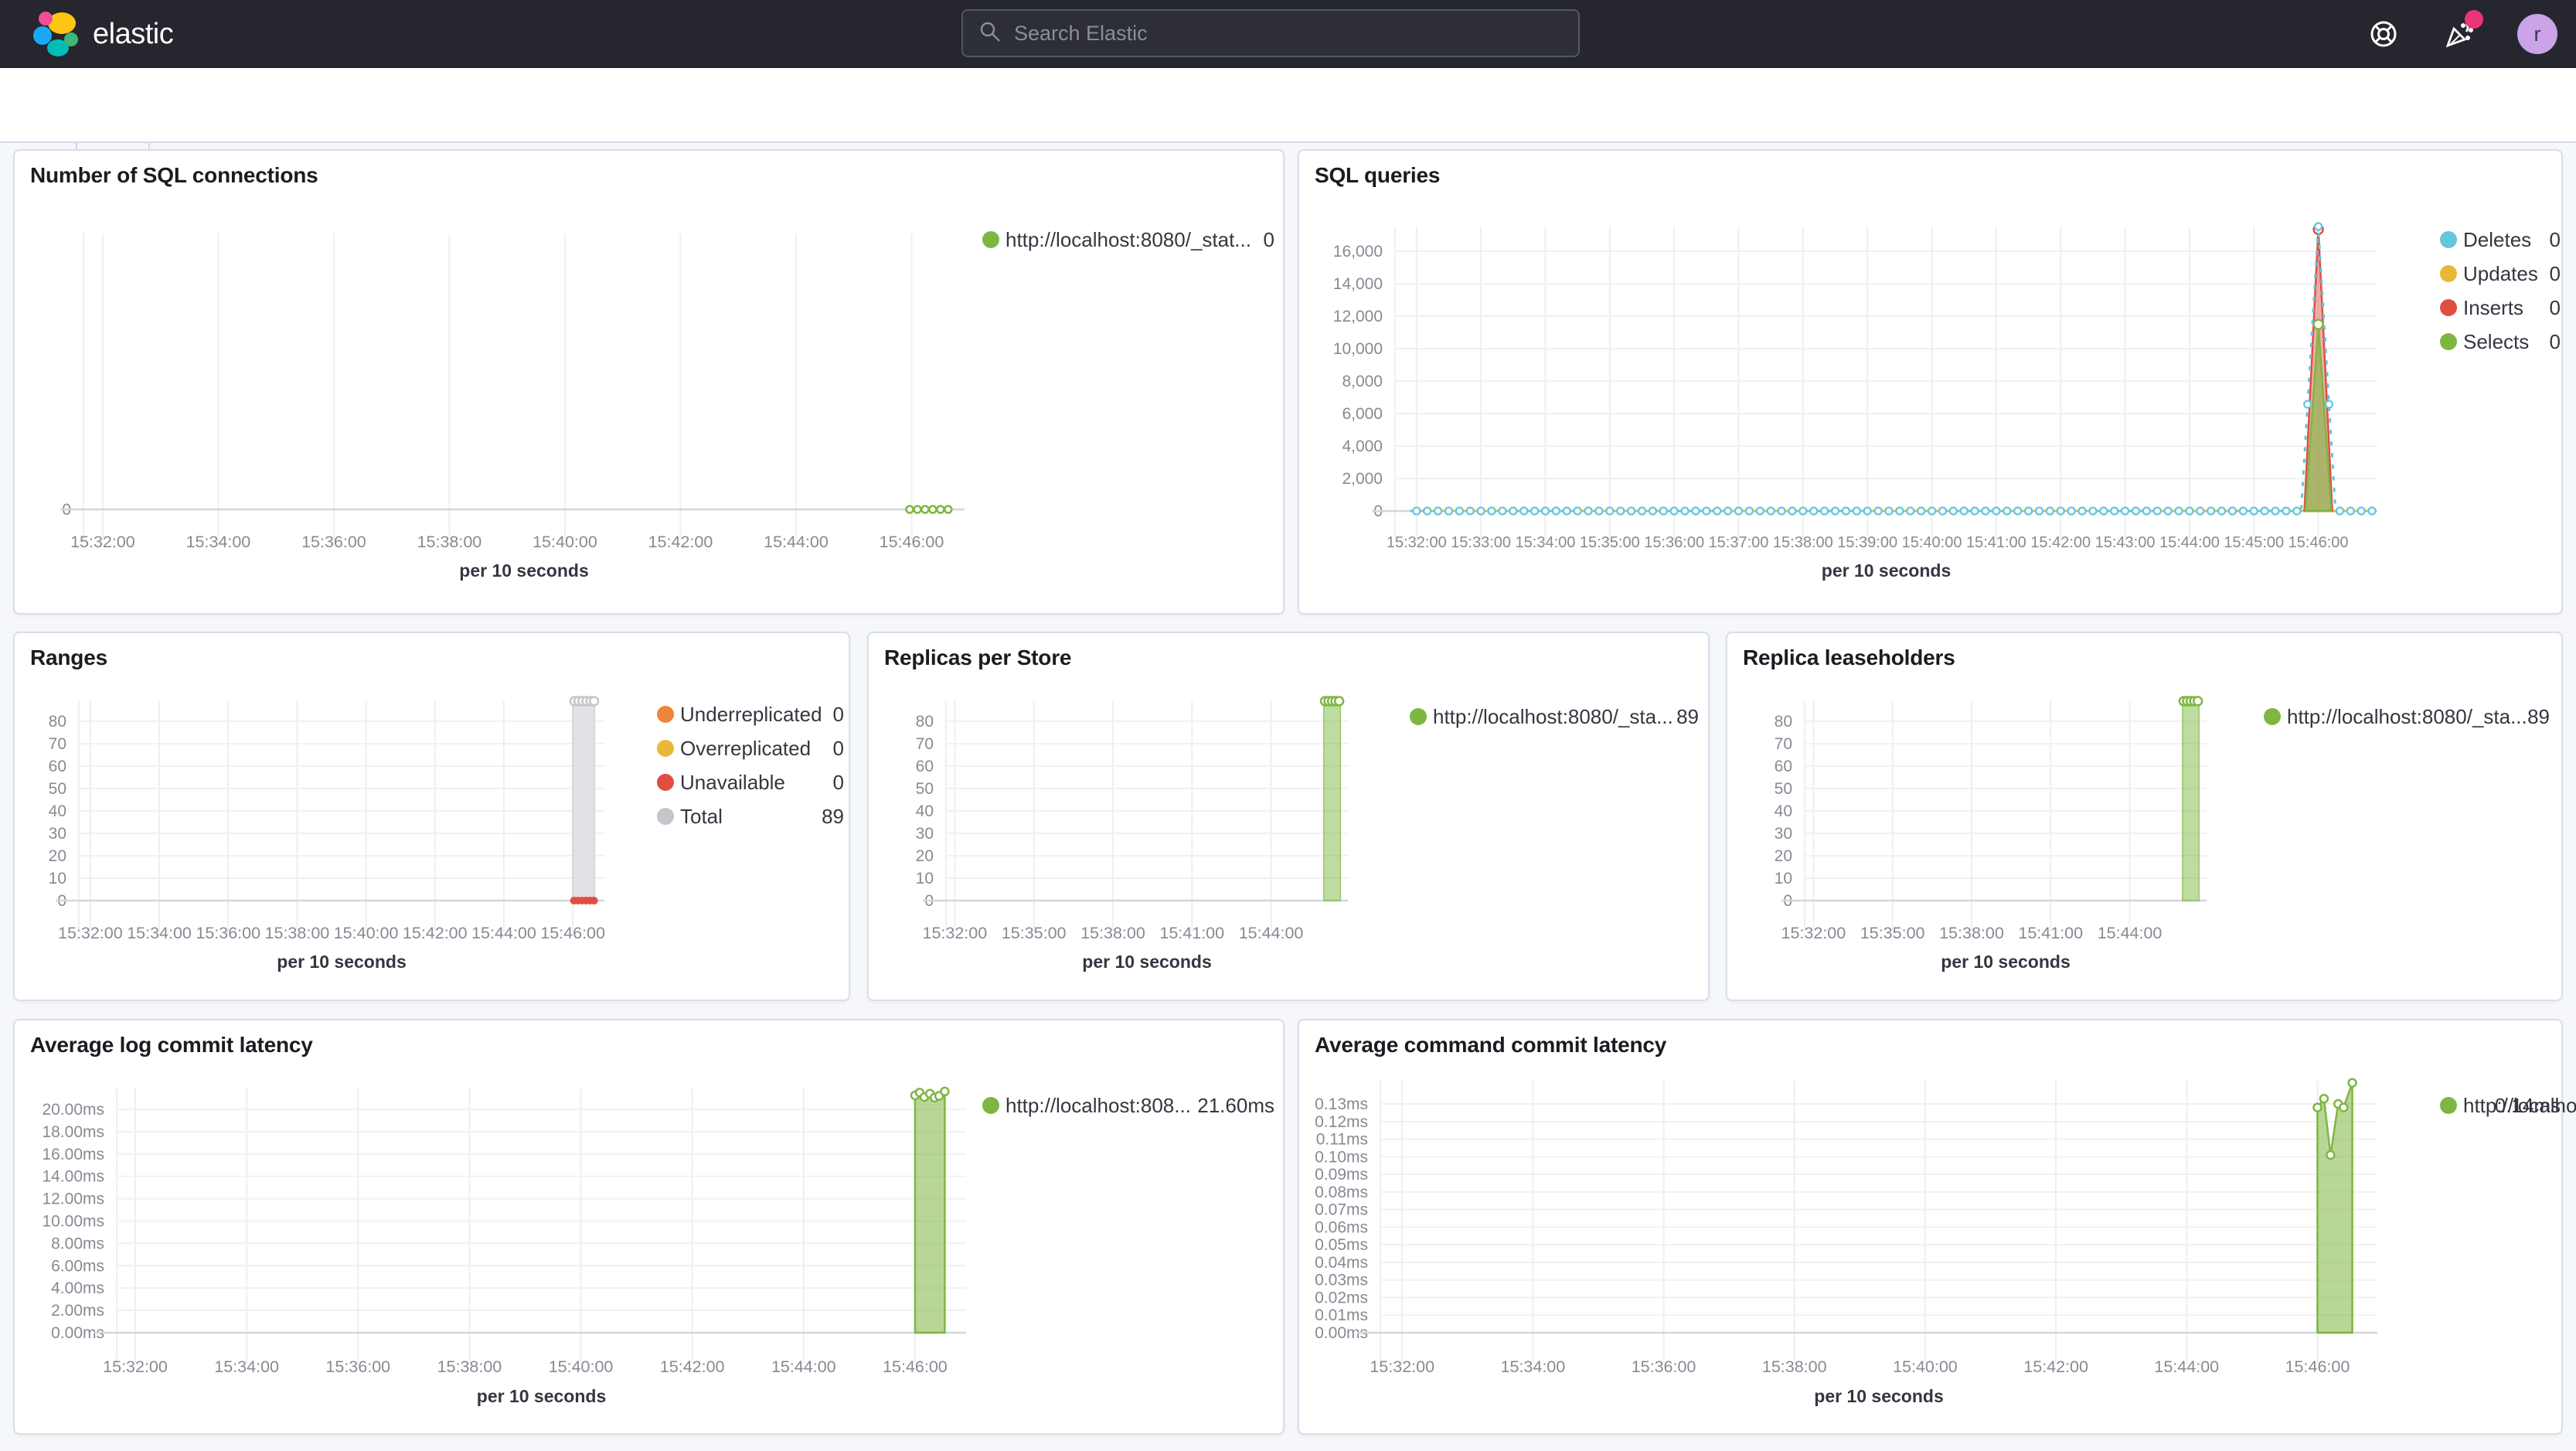 The height and width of the screenshot is (1451, 2576). What do you see at coordinates (1378, 175) in the screenshot?
I see `panel-title: SQL queries` at bounding box center [1378, 175].